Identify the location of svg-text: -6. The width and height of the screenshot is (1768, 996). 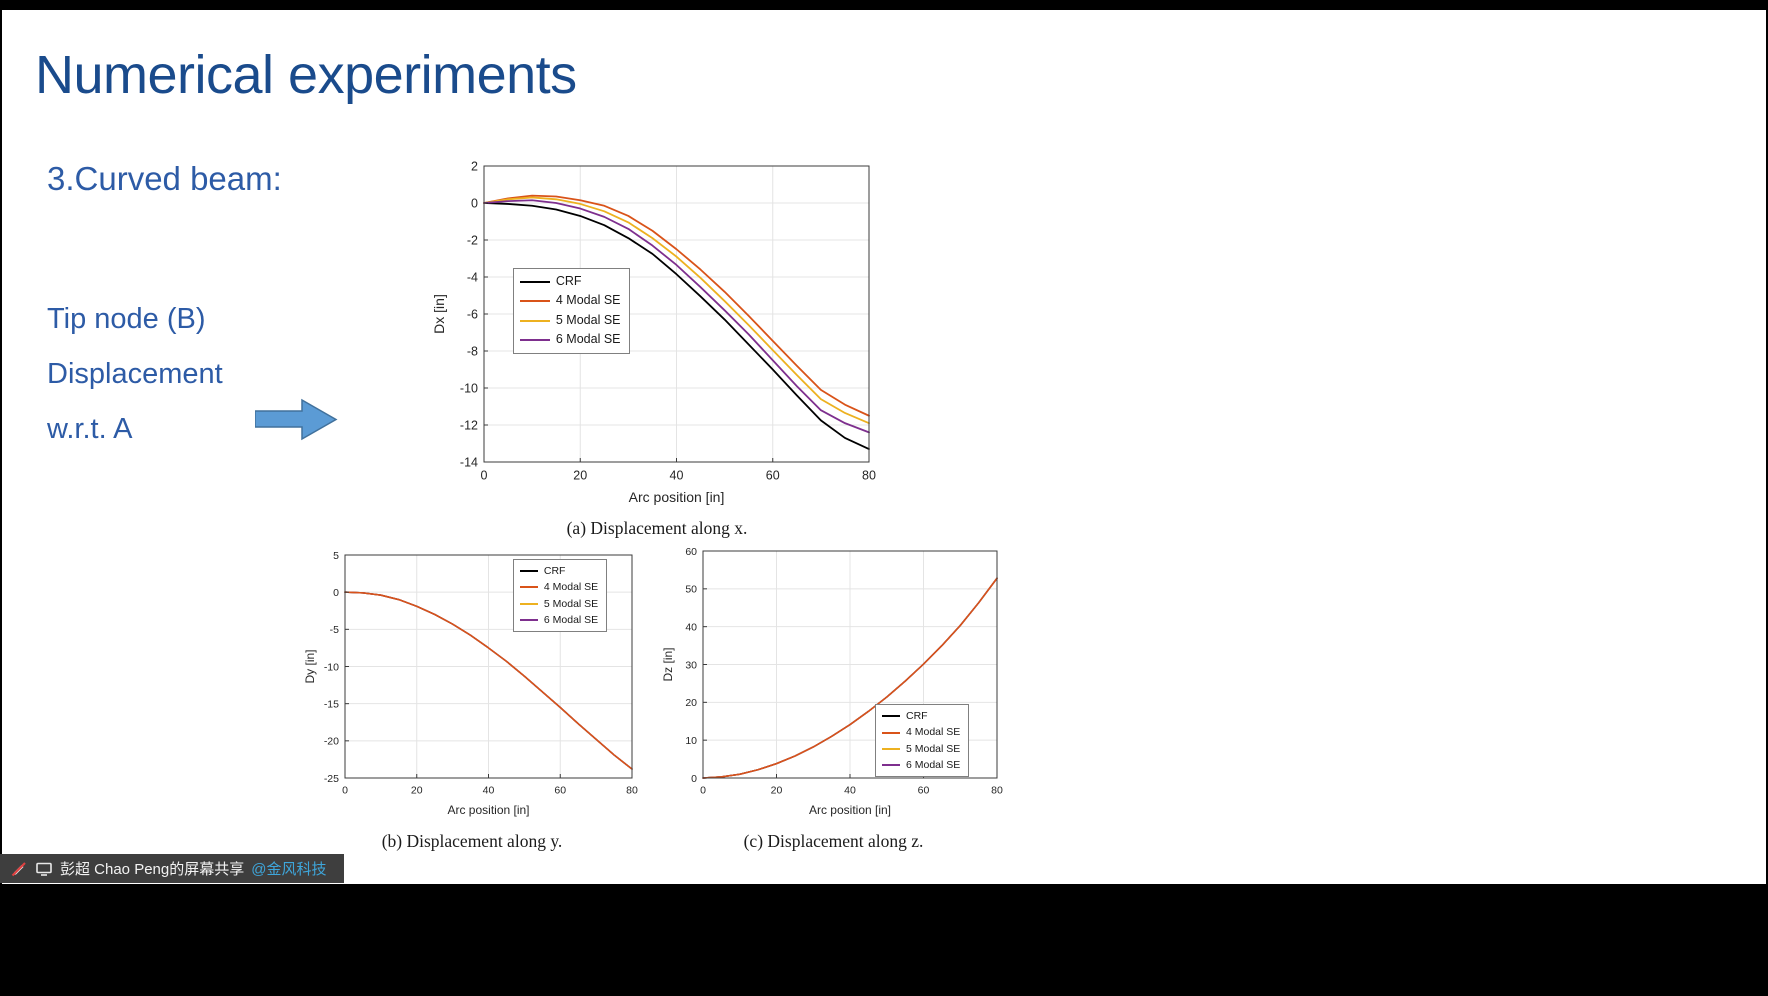
(472, 315).